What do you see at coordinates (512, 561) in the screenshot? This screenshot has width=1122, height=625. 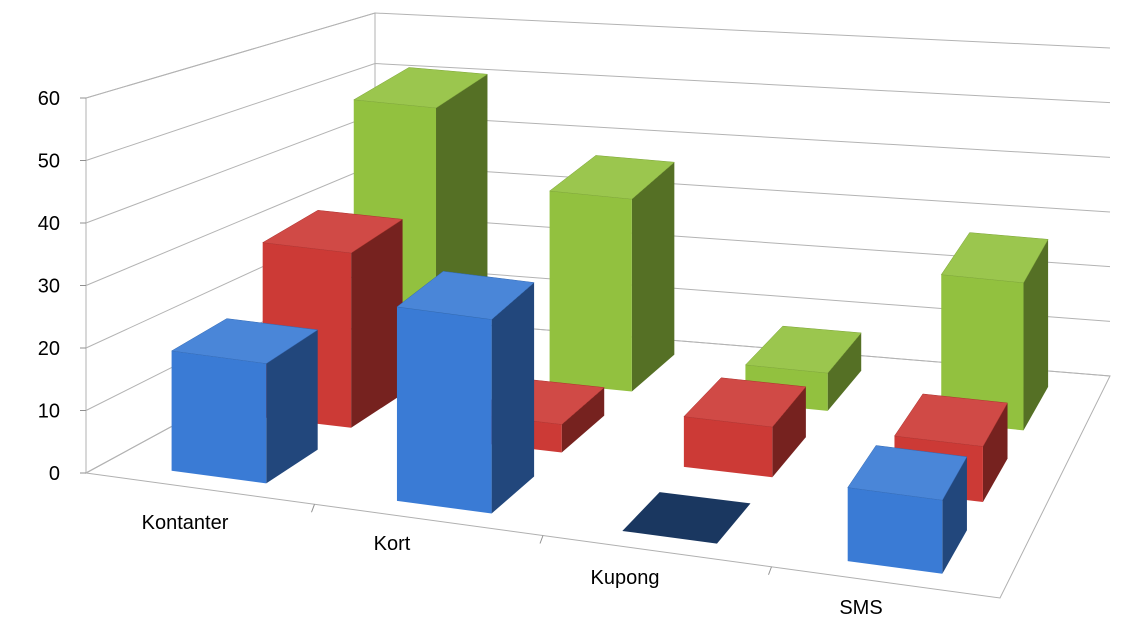 I see `x-axis: Kontanter Kort Kupong SMS` at bounding box center [512, 561].